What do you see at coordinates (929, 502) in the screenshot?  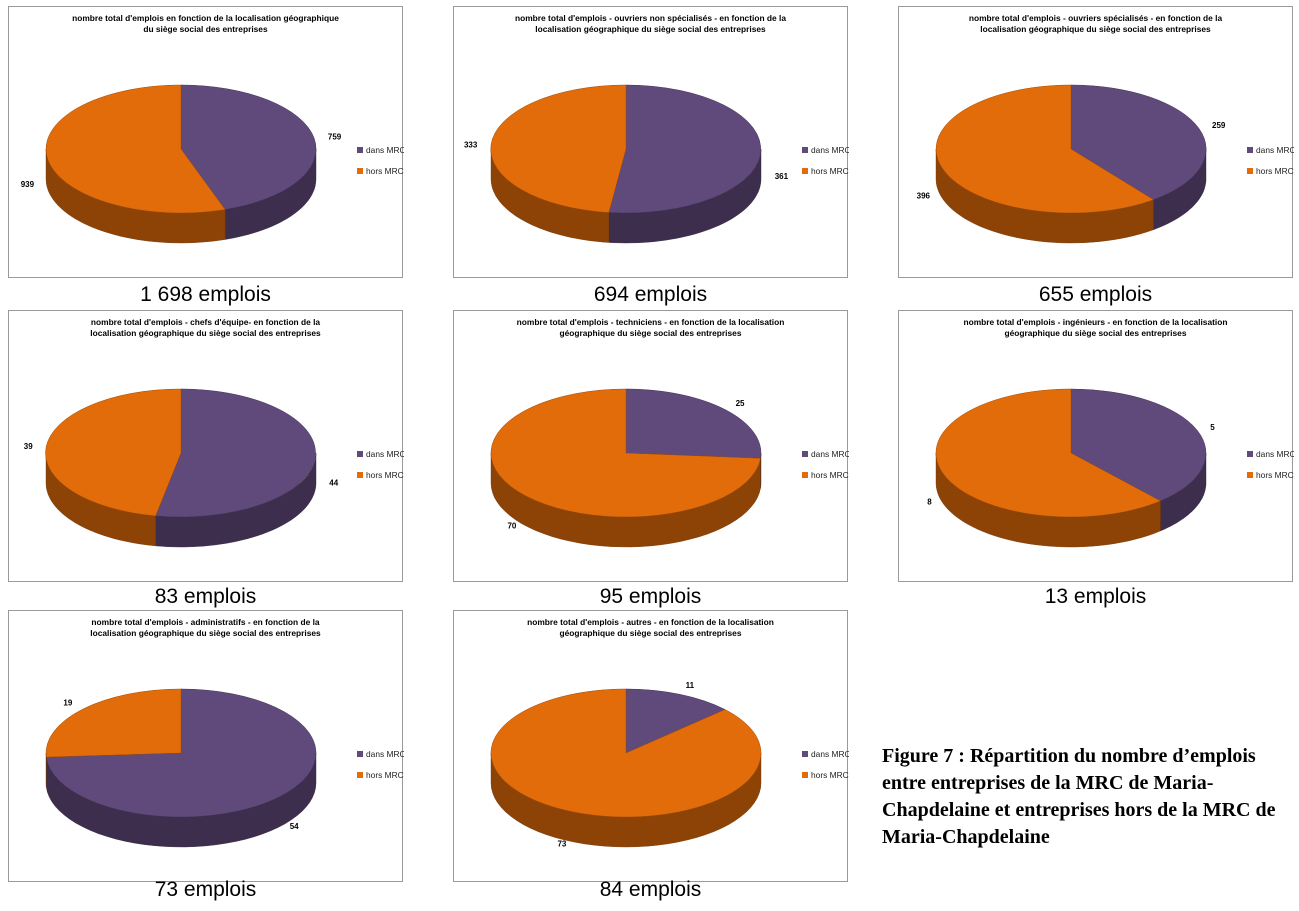 I see `data-label-hors: 8` at bounding box center [929, 502].